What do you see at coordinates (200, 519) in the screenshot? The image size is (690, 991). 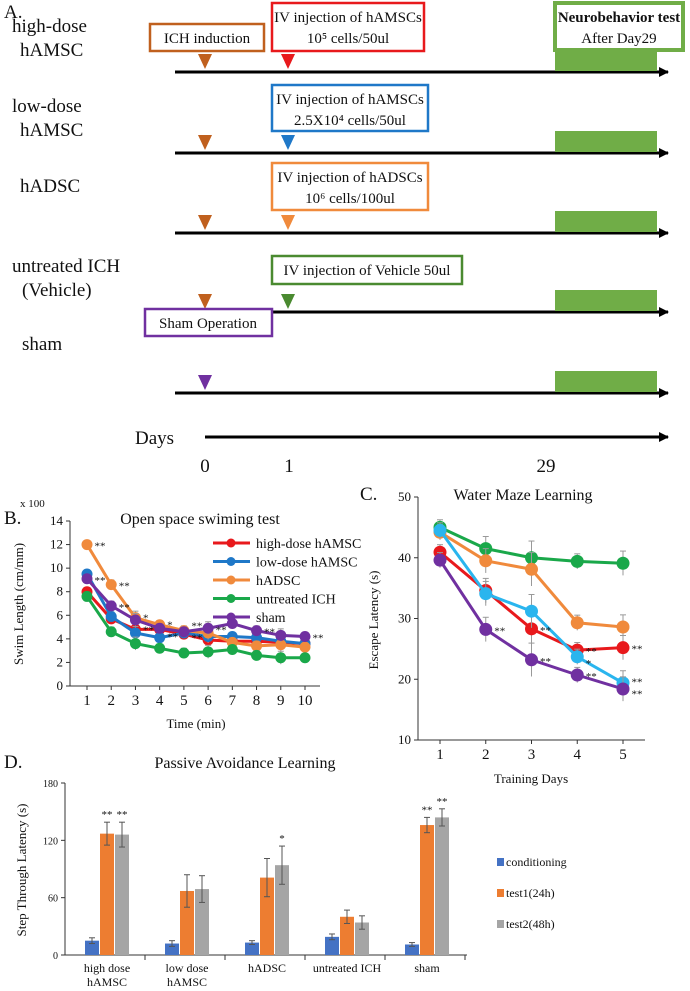 I see `chart-title: Open space swiming test` at bounding box center [200, 519].